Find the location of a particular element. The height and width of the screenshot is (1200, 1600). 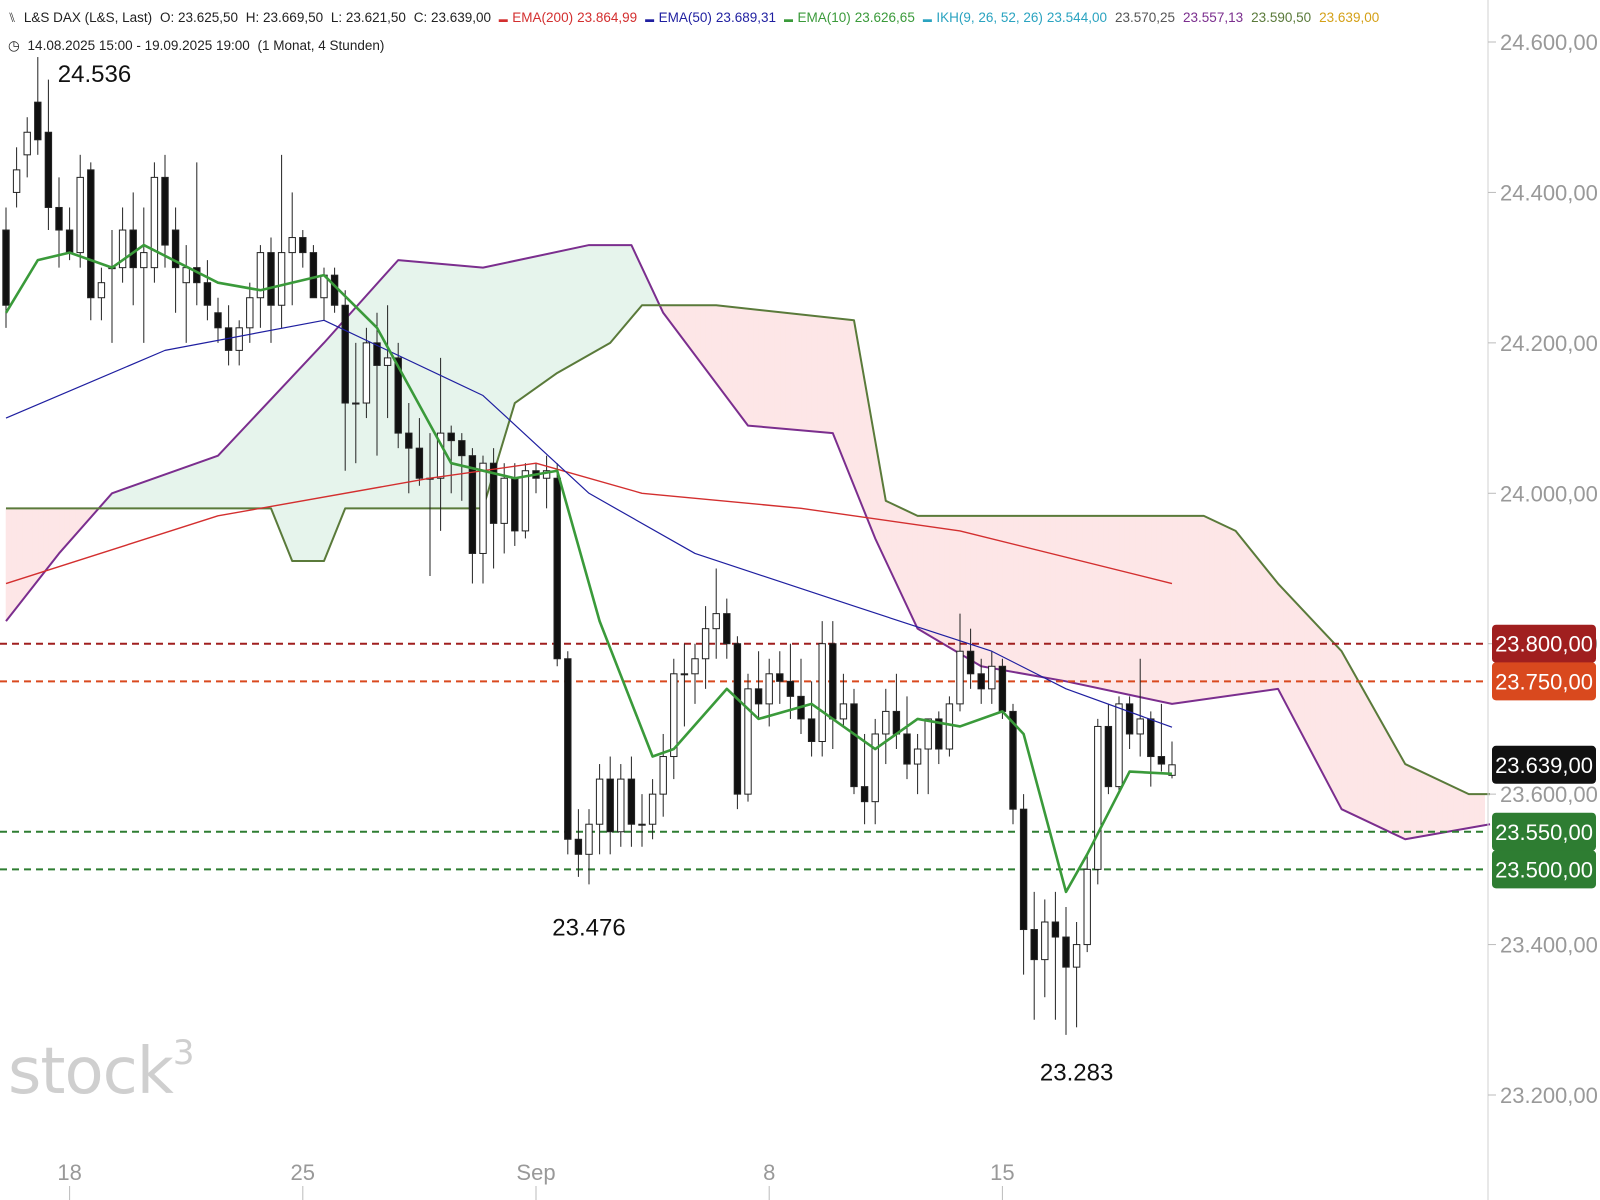

y-tick-label: 23.400,00 is located at coordinates (1549, 945).